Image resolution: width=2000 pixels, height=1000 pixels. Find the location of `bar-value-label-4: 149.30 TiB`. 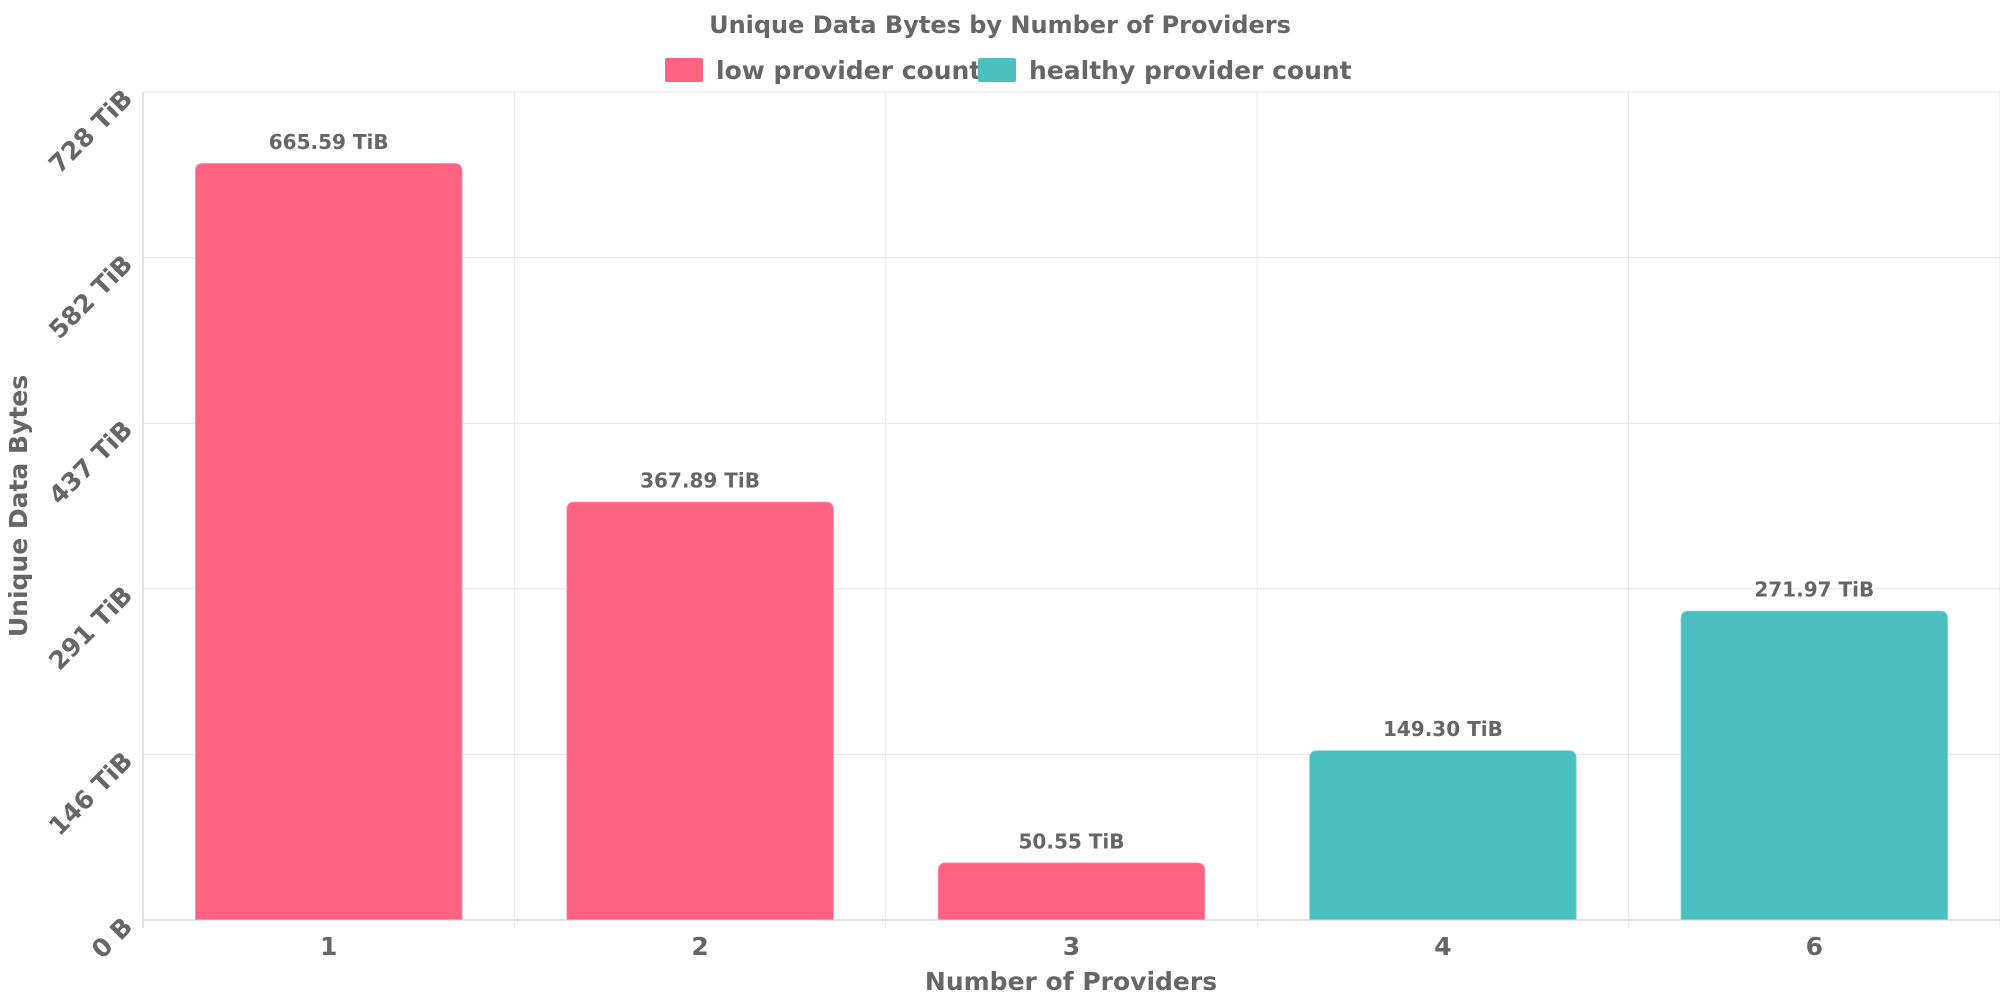

bar-value-label-4: 149.30 TiB is located at coordinates (1443, 729).